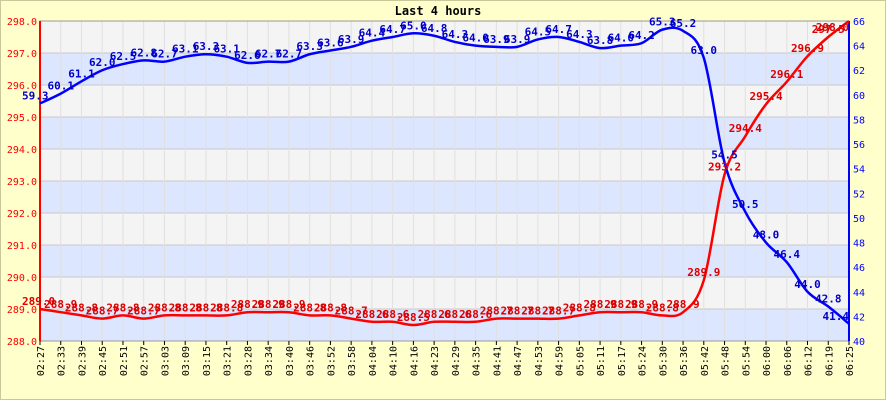 Image resolution: width=886 pixels, height=400 pixels. I want to click on left-axis-tick-label: 294.0, so click(22, 150).